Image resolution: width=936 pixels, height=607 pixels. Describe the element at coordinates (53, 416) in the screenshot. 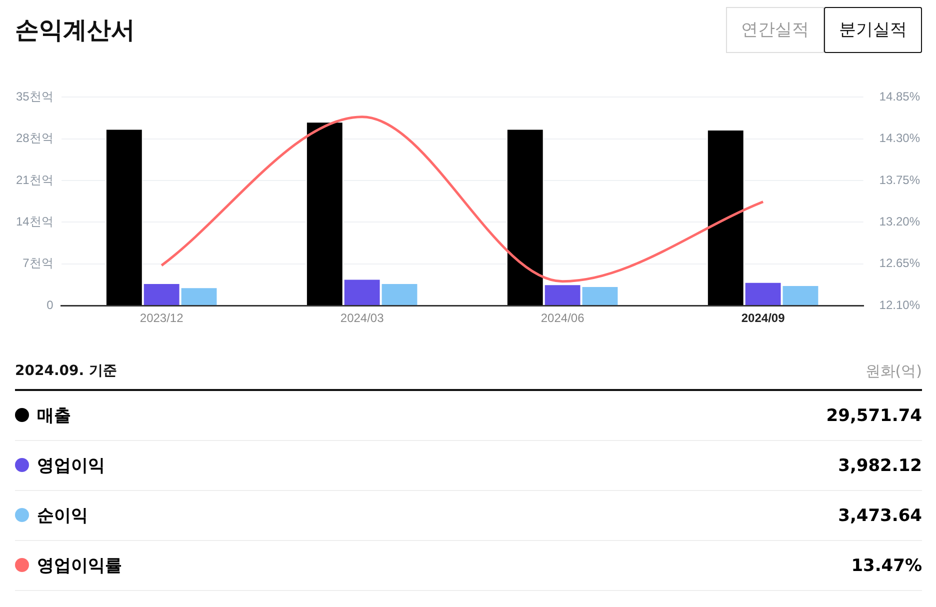

I see `legend-label: 매출` at that location.